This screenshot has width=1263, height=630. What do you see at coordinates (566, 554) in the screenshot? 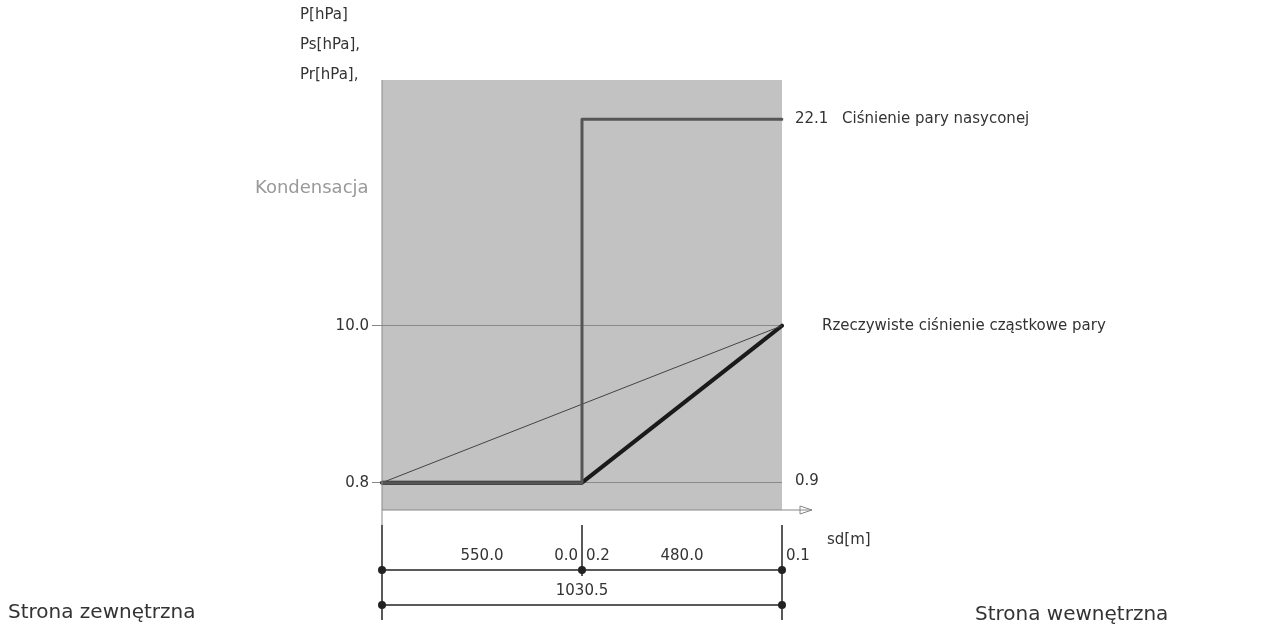
I see `text: 0.0` at bounding box center [566, 554].